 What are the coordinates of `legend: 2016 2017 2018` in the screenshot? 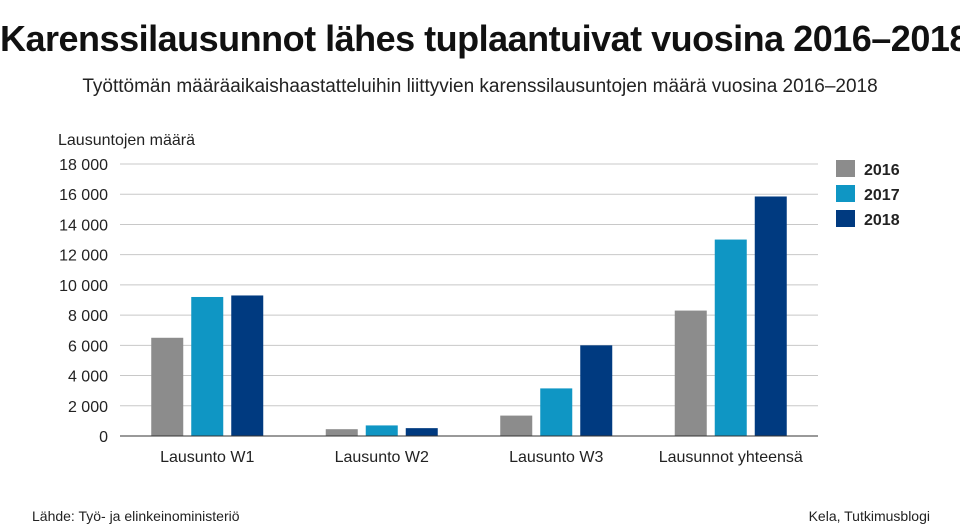 It's located at (868, 194).